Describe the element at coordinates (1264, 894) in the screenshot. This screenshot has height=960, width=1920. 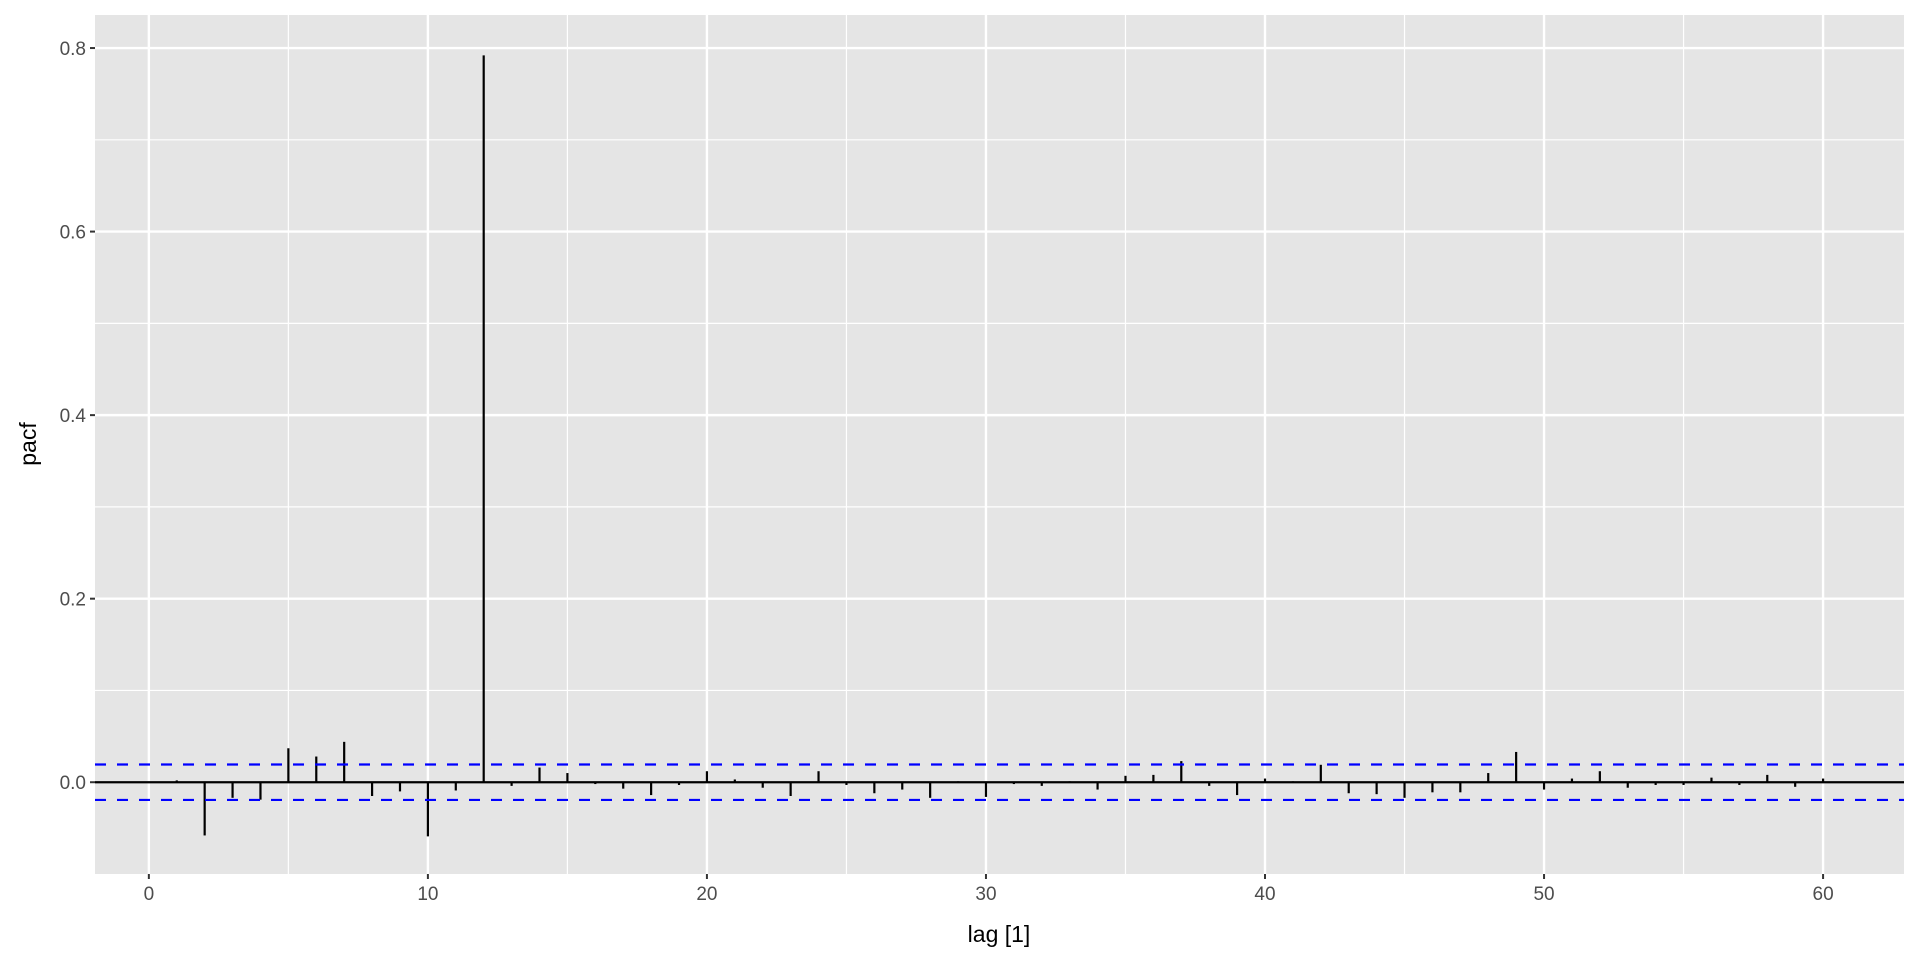
I see `x-tick-label: 40` at that location.